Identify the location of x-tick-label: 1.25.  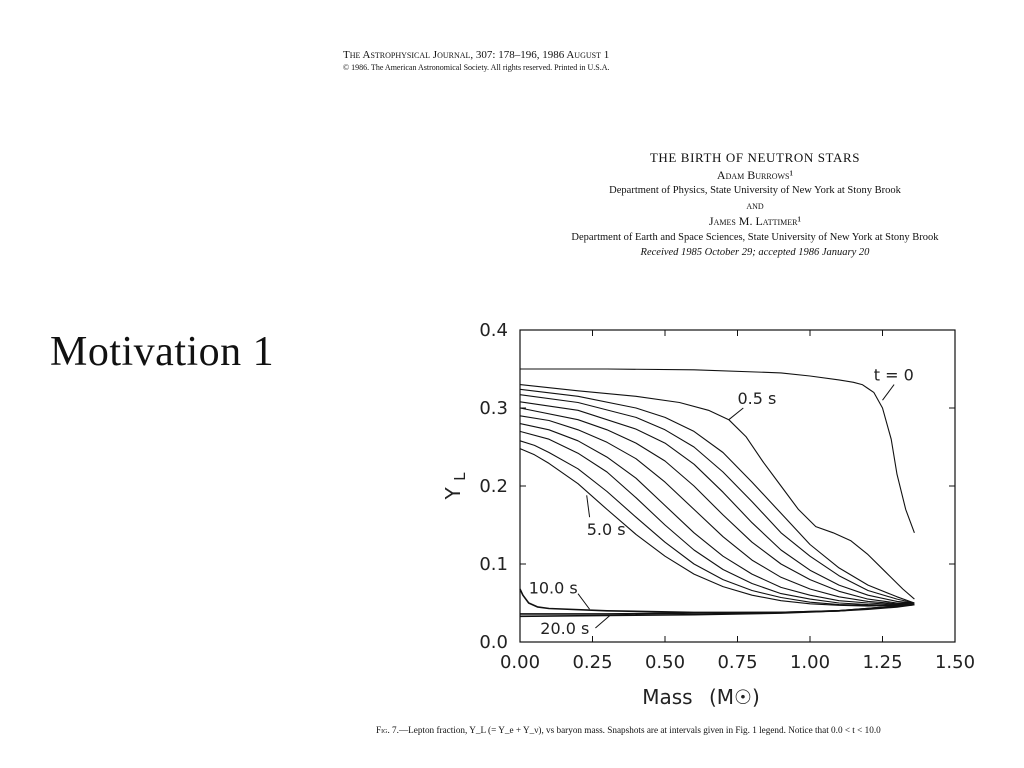
(882, 662).